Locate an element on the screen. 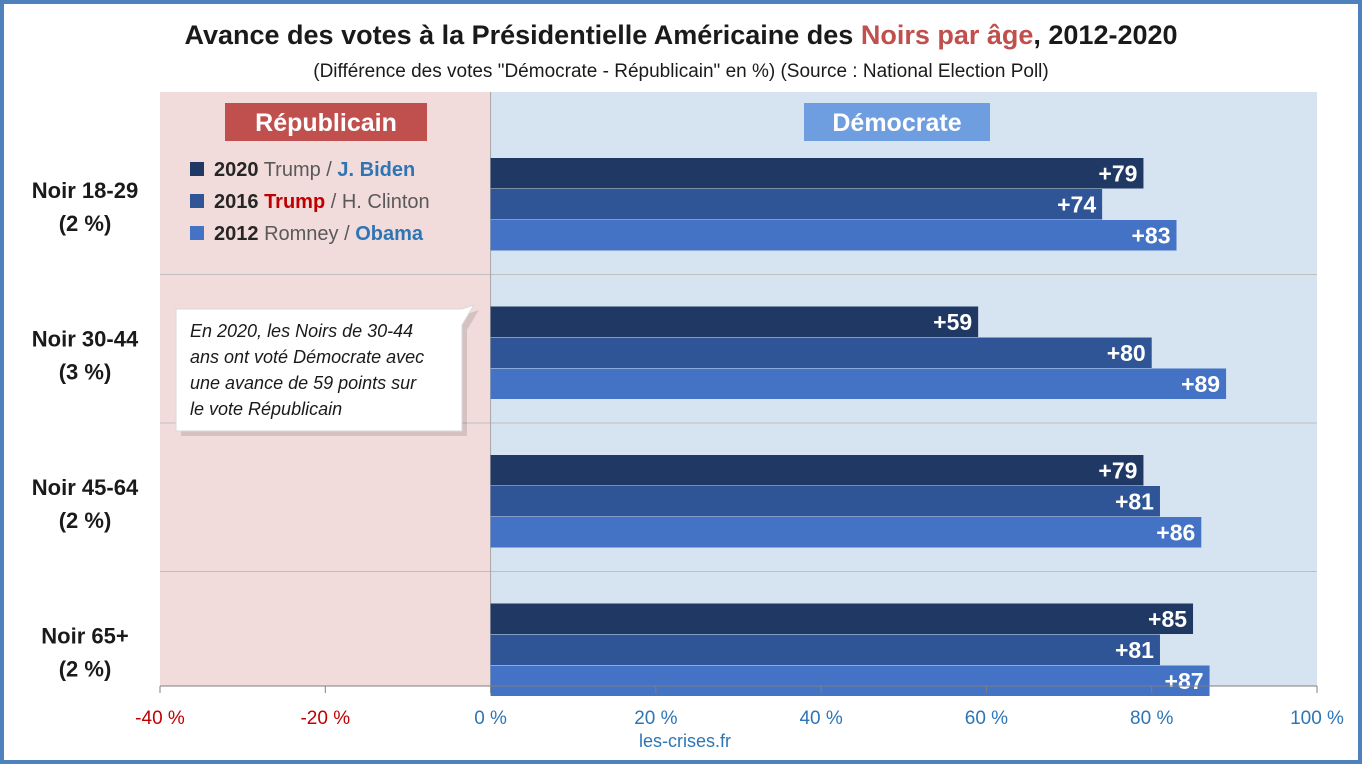  bar-label-2020-2: +59 is located at coordinates (952, 322).